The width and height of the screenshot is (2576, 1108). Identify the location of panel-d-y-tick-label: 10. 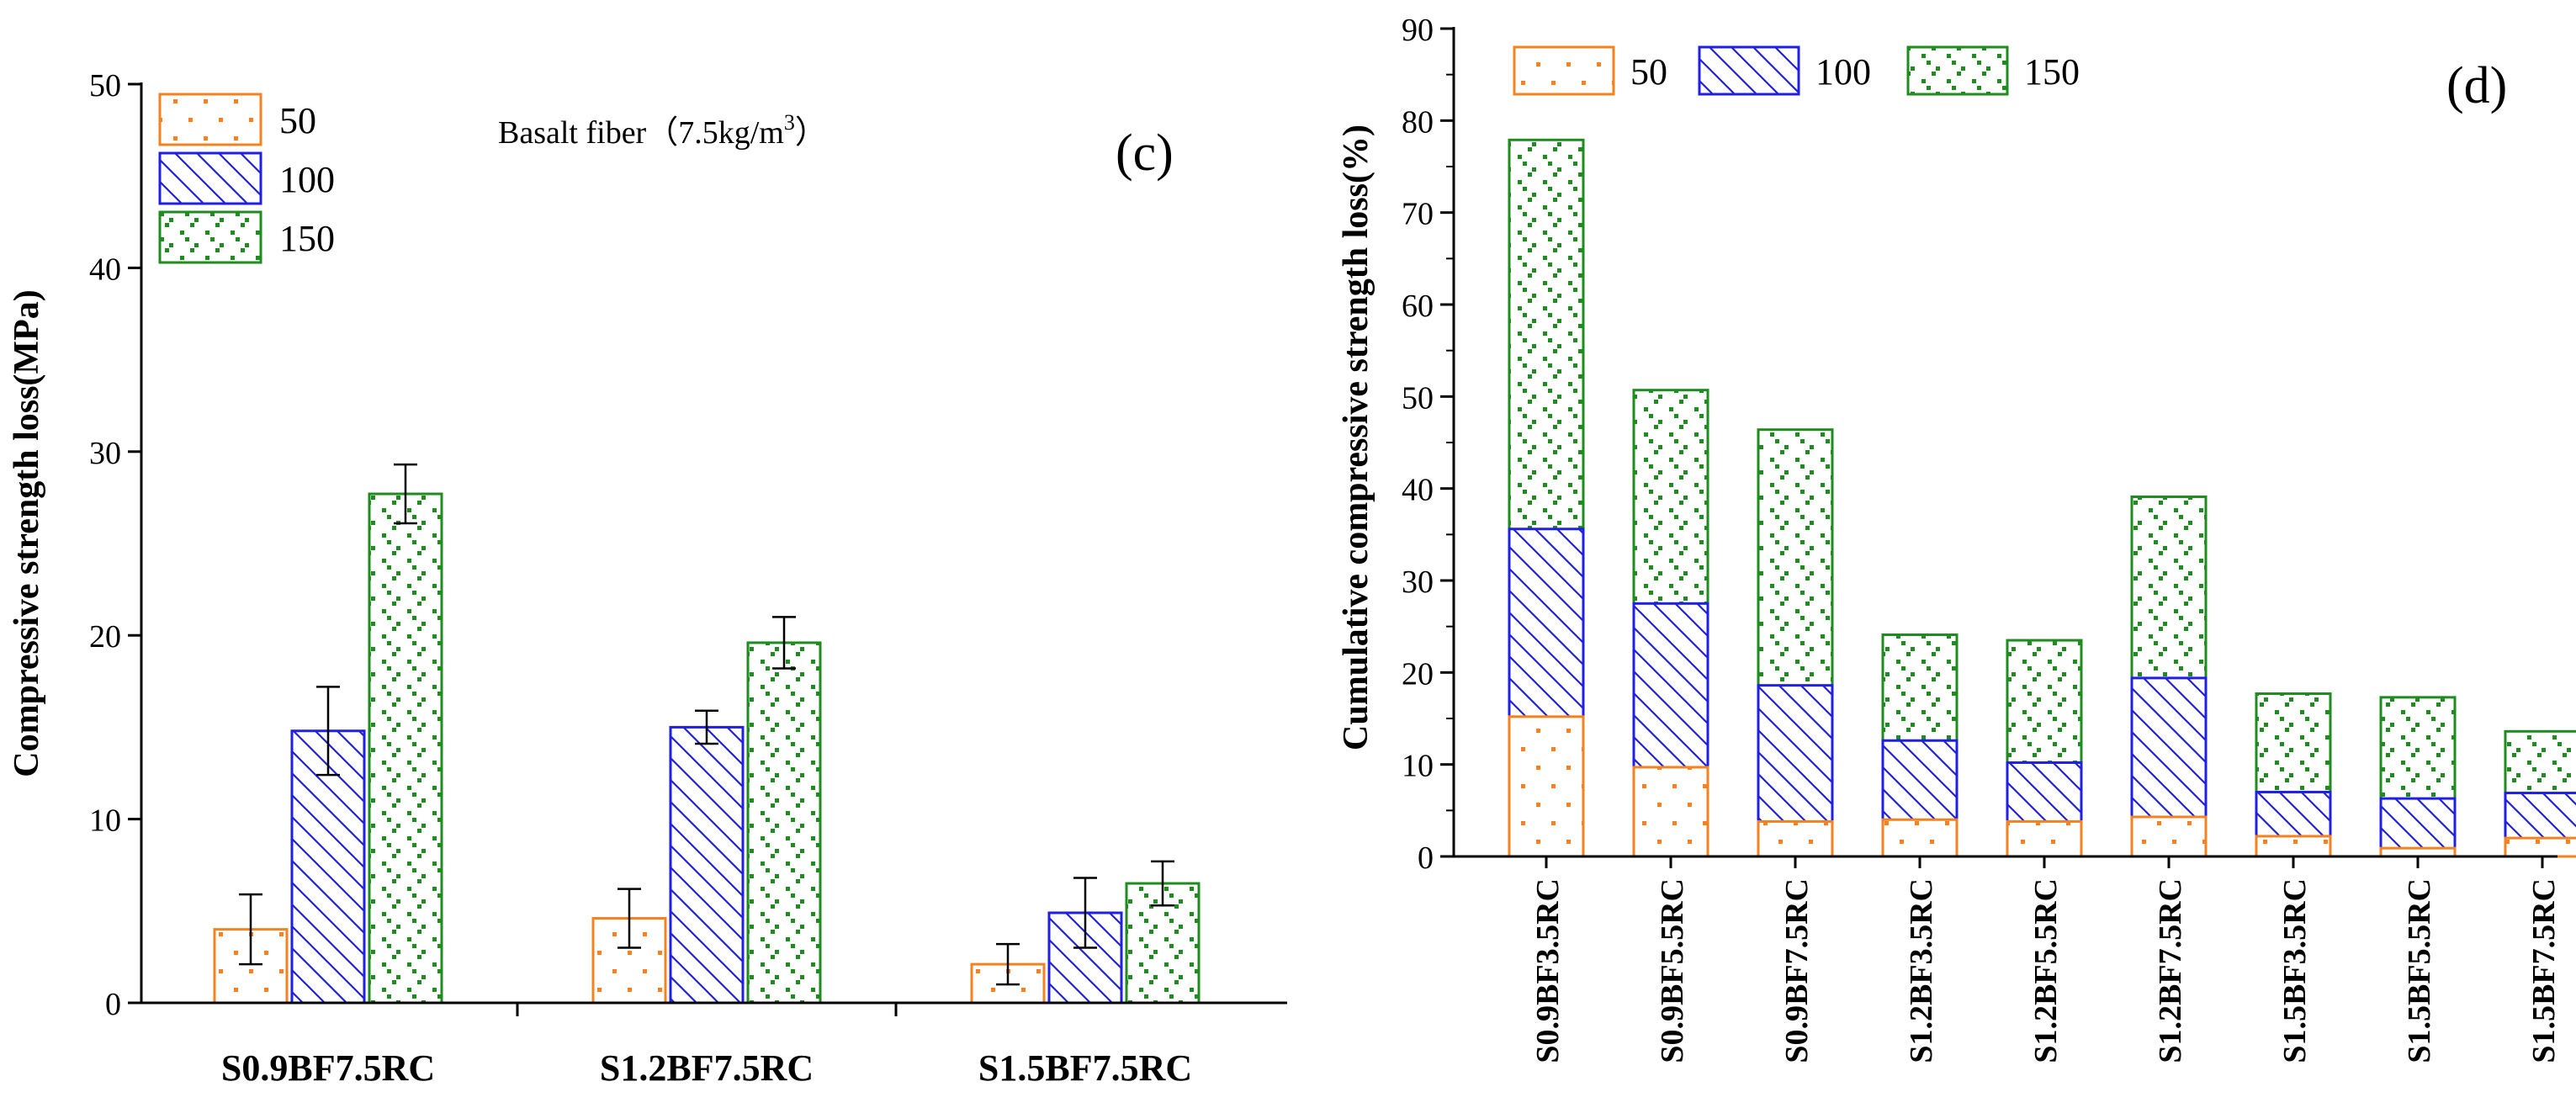
(1418, 766).